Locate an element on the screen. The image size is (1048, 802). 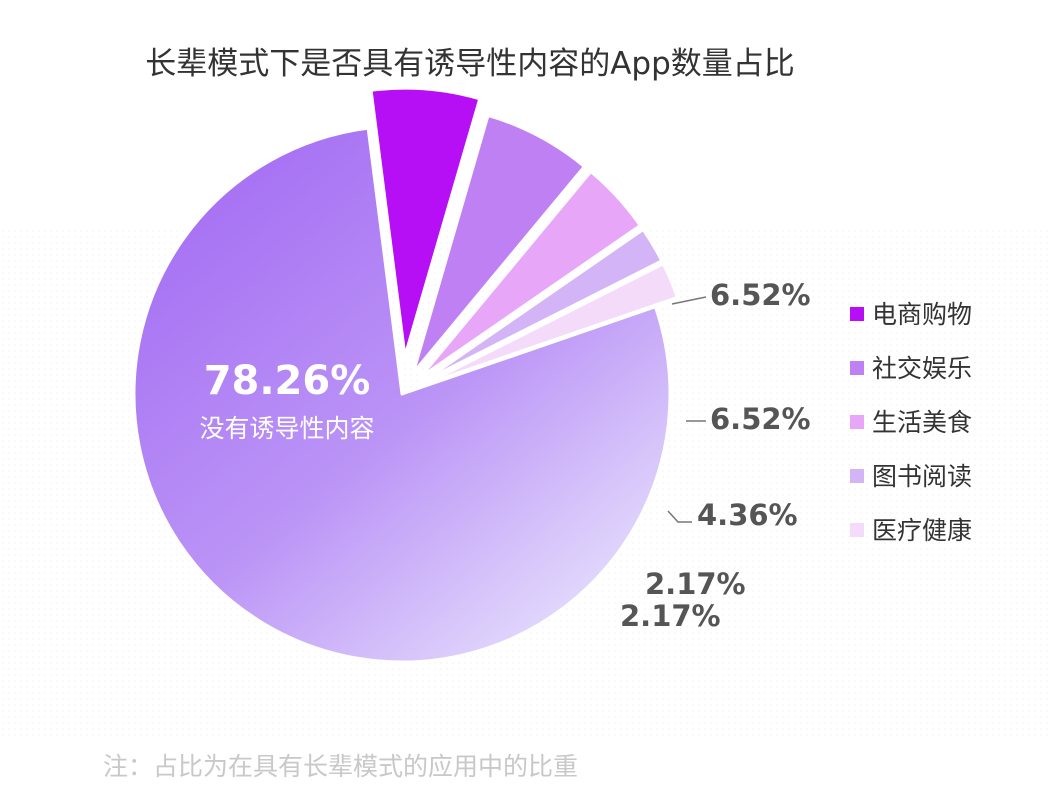
legend-label: 电商购物 is located at coordinates (922, 314).